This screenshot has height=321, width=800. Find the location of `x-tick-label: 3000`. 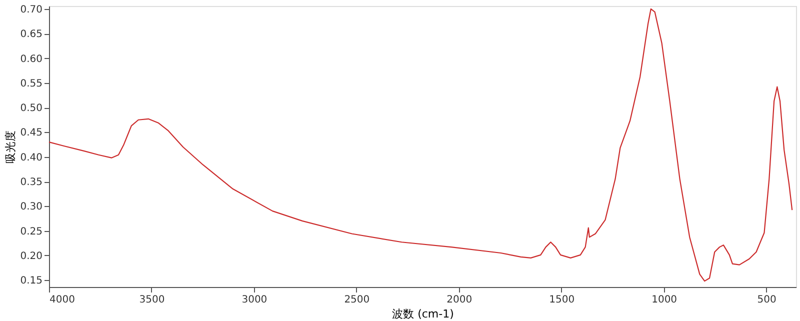

x-tick-label: 3000 is located at coordinates (255, 300).